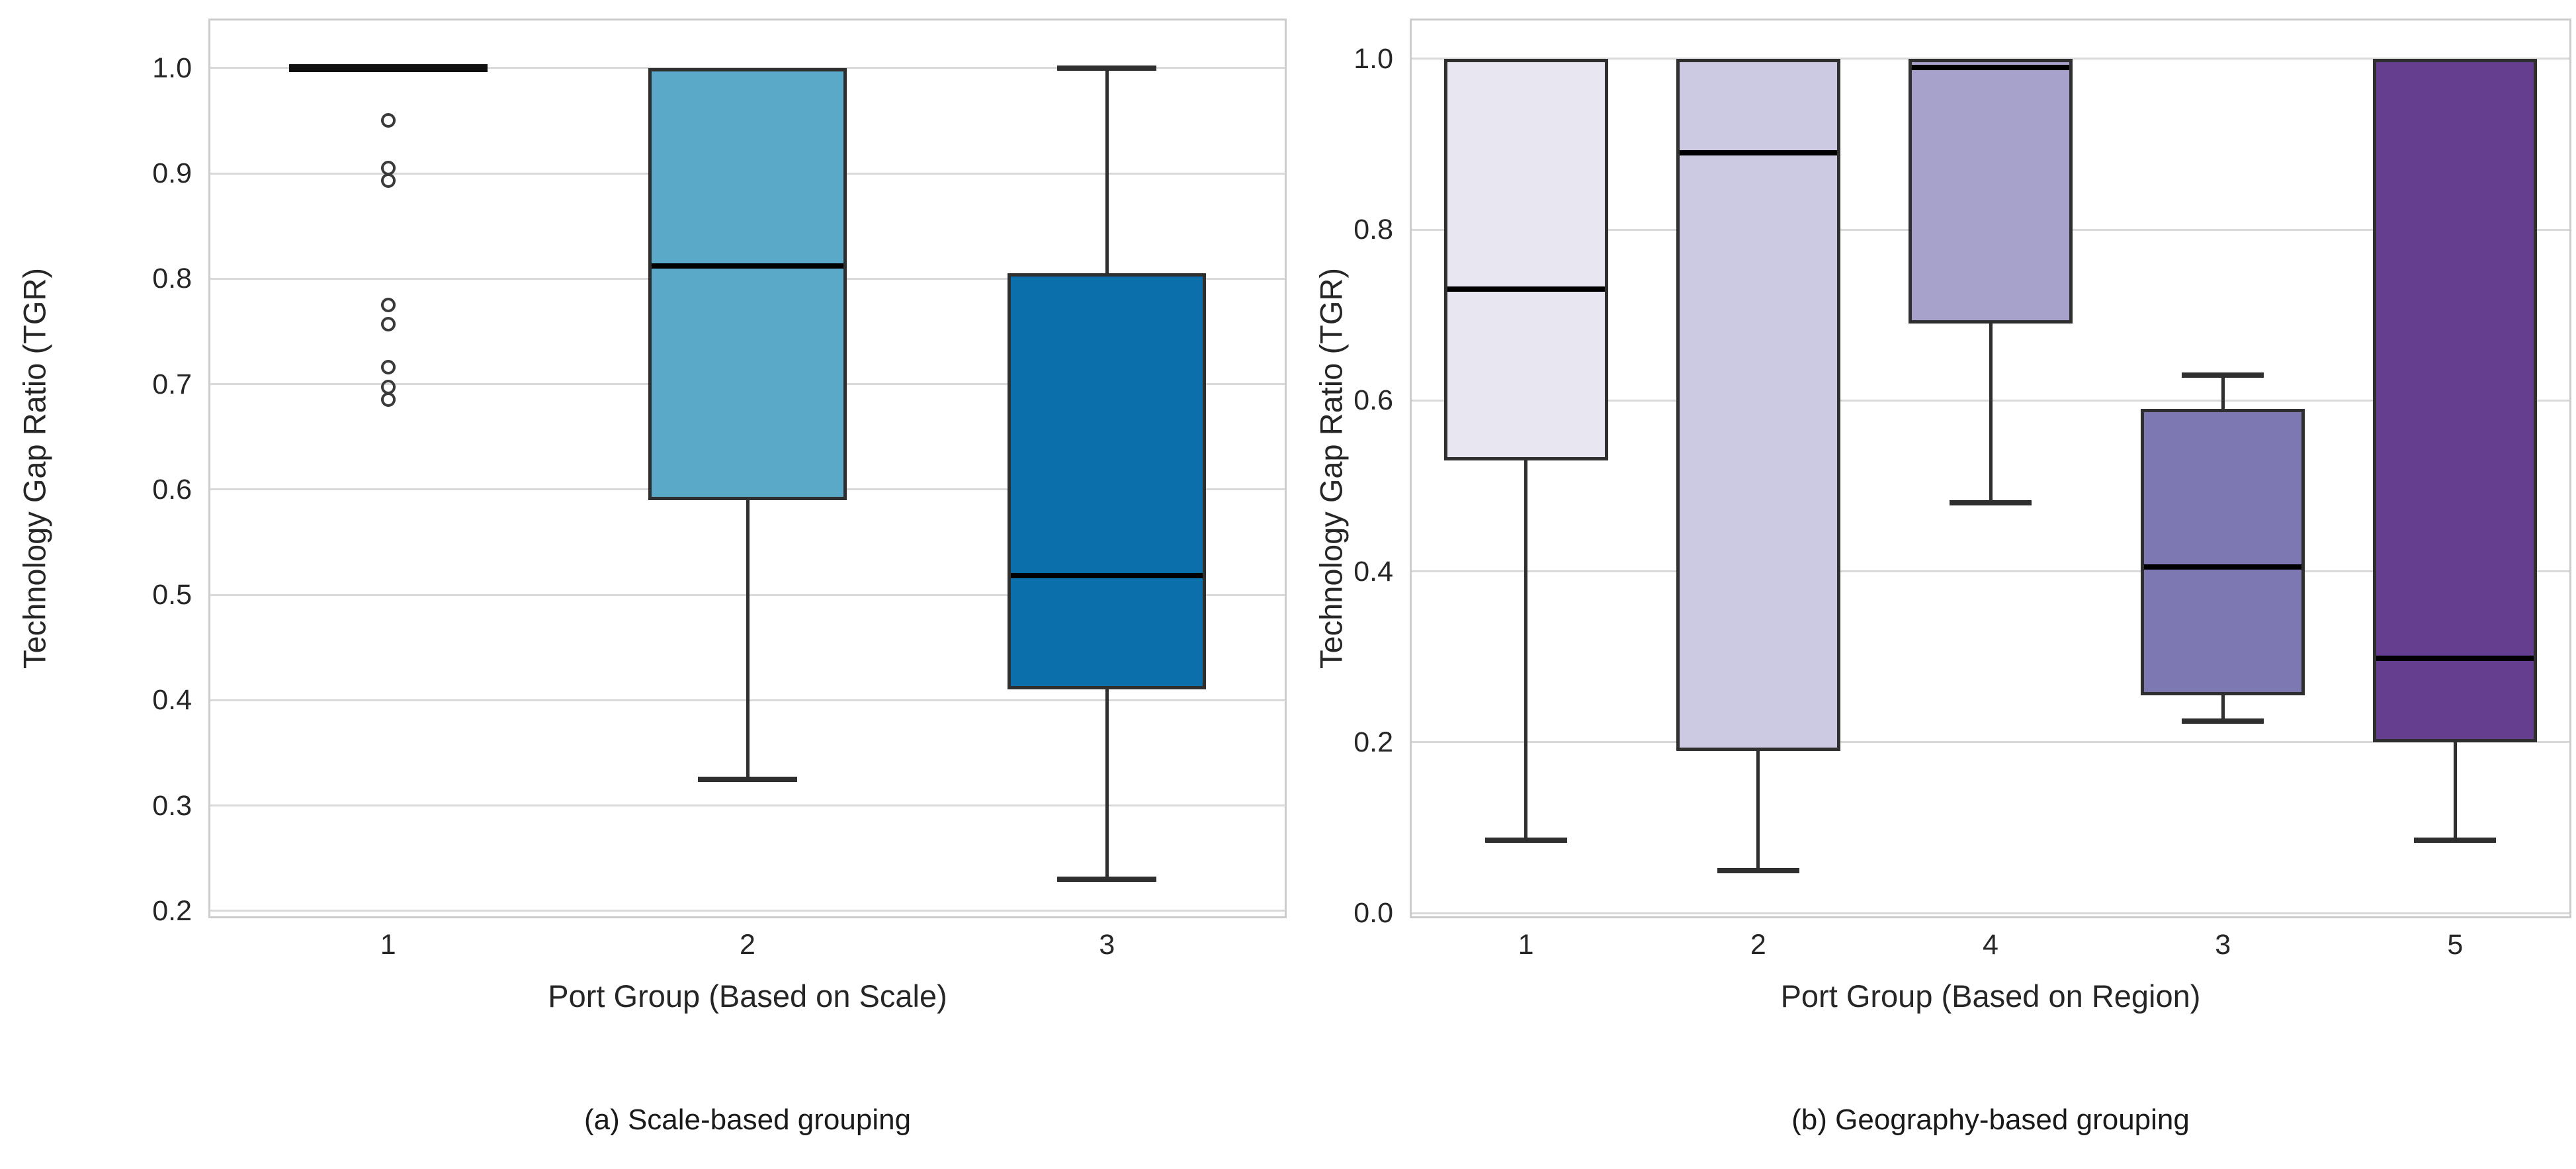 This screenshot has width=2576, height=1169. I want to click on gridline-y-0.3, so click(747, 805).